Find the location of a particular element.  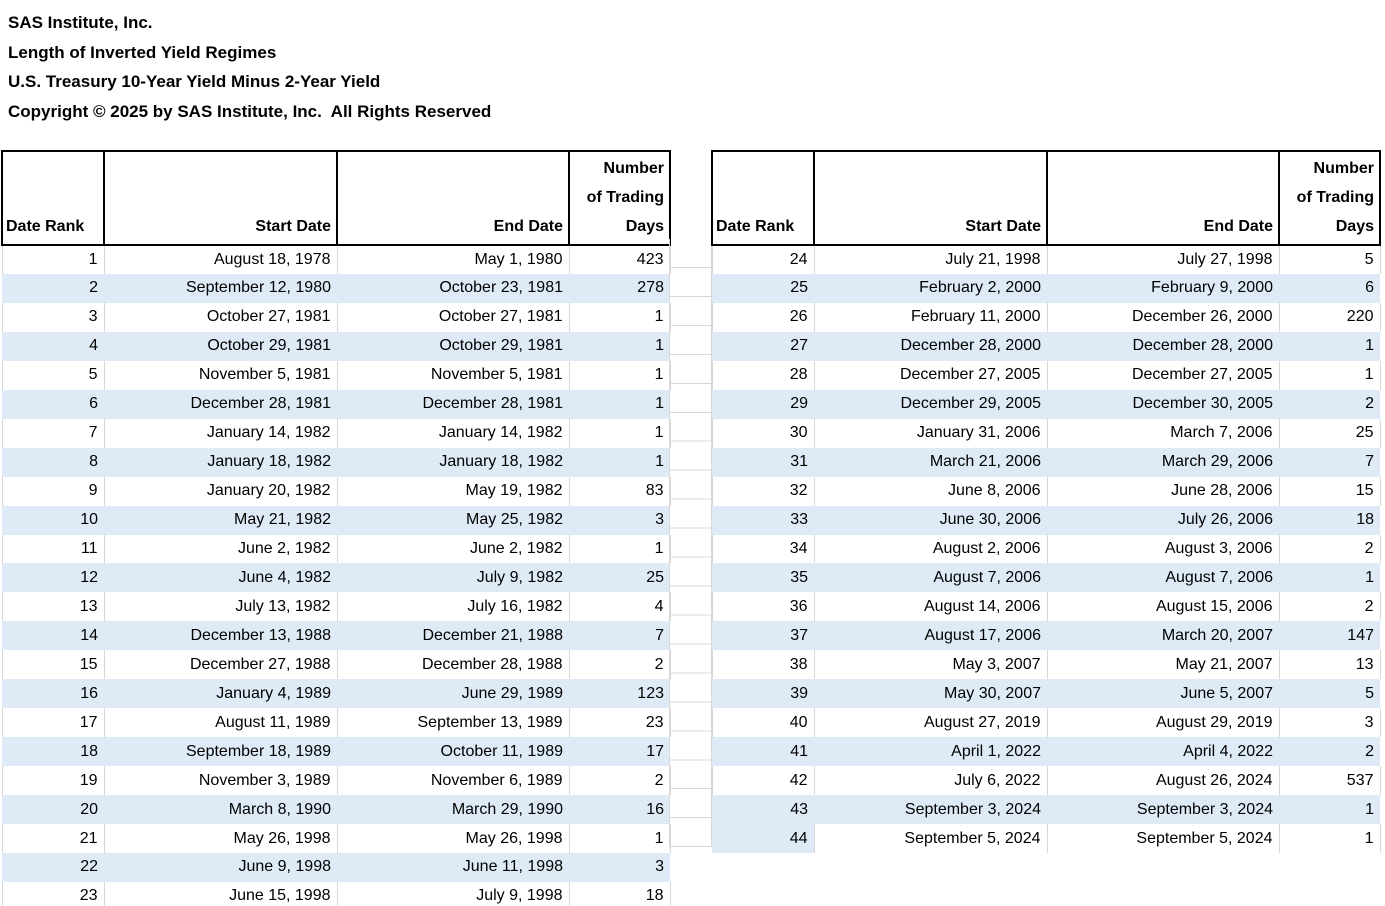

cell-start: June 9, 1998 is located at coordinates (220, 867).